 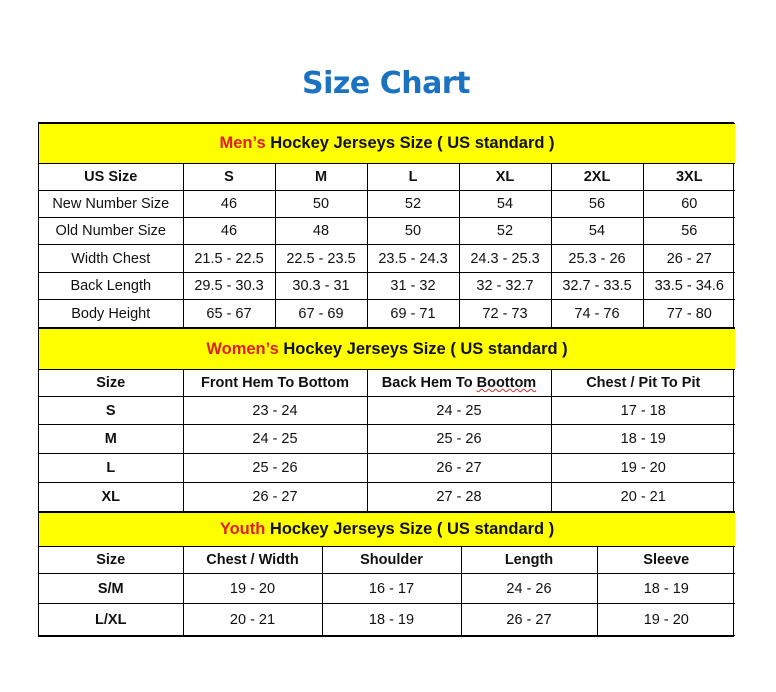 What do you see at coordinates (413, 286) in the screenshot?
I see `table-cell: 31 - 32` at bounding box center [413, 286].